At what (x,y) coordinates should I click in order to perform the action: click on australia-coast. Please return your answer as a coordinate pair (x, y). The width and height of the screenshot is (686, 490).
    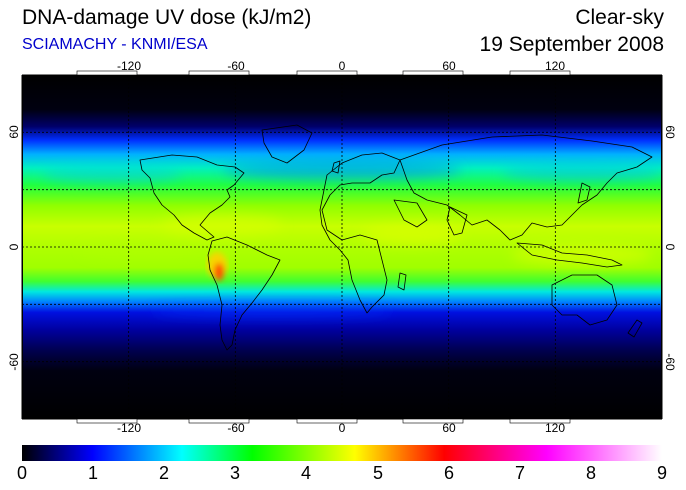
    Looking at the image, I should click on (584, 300).